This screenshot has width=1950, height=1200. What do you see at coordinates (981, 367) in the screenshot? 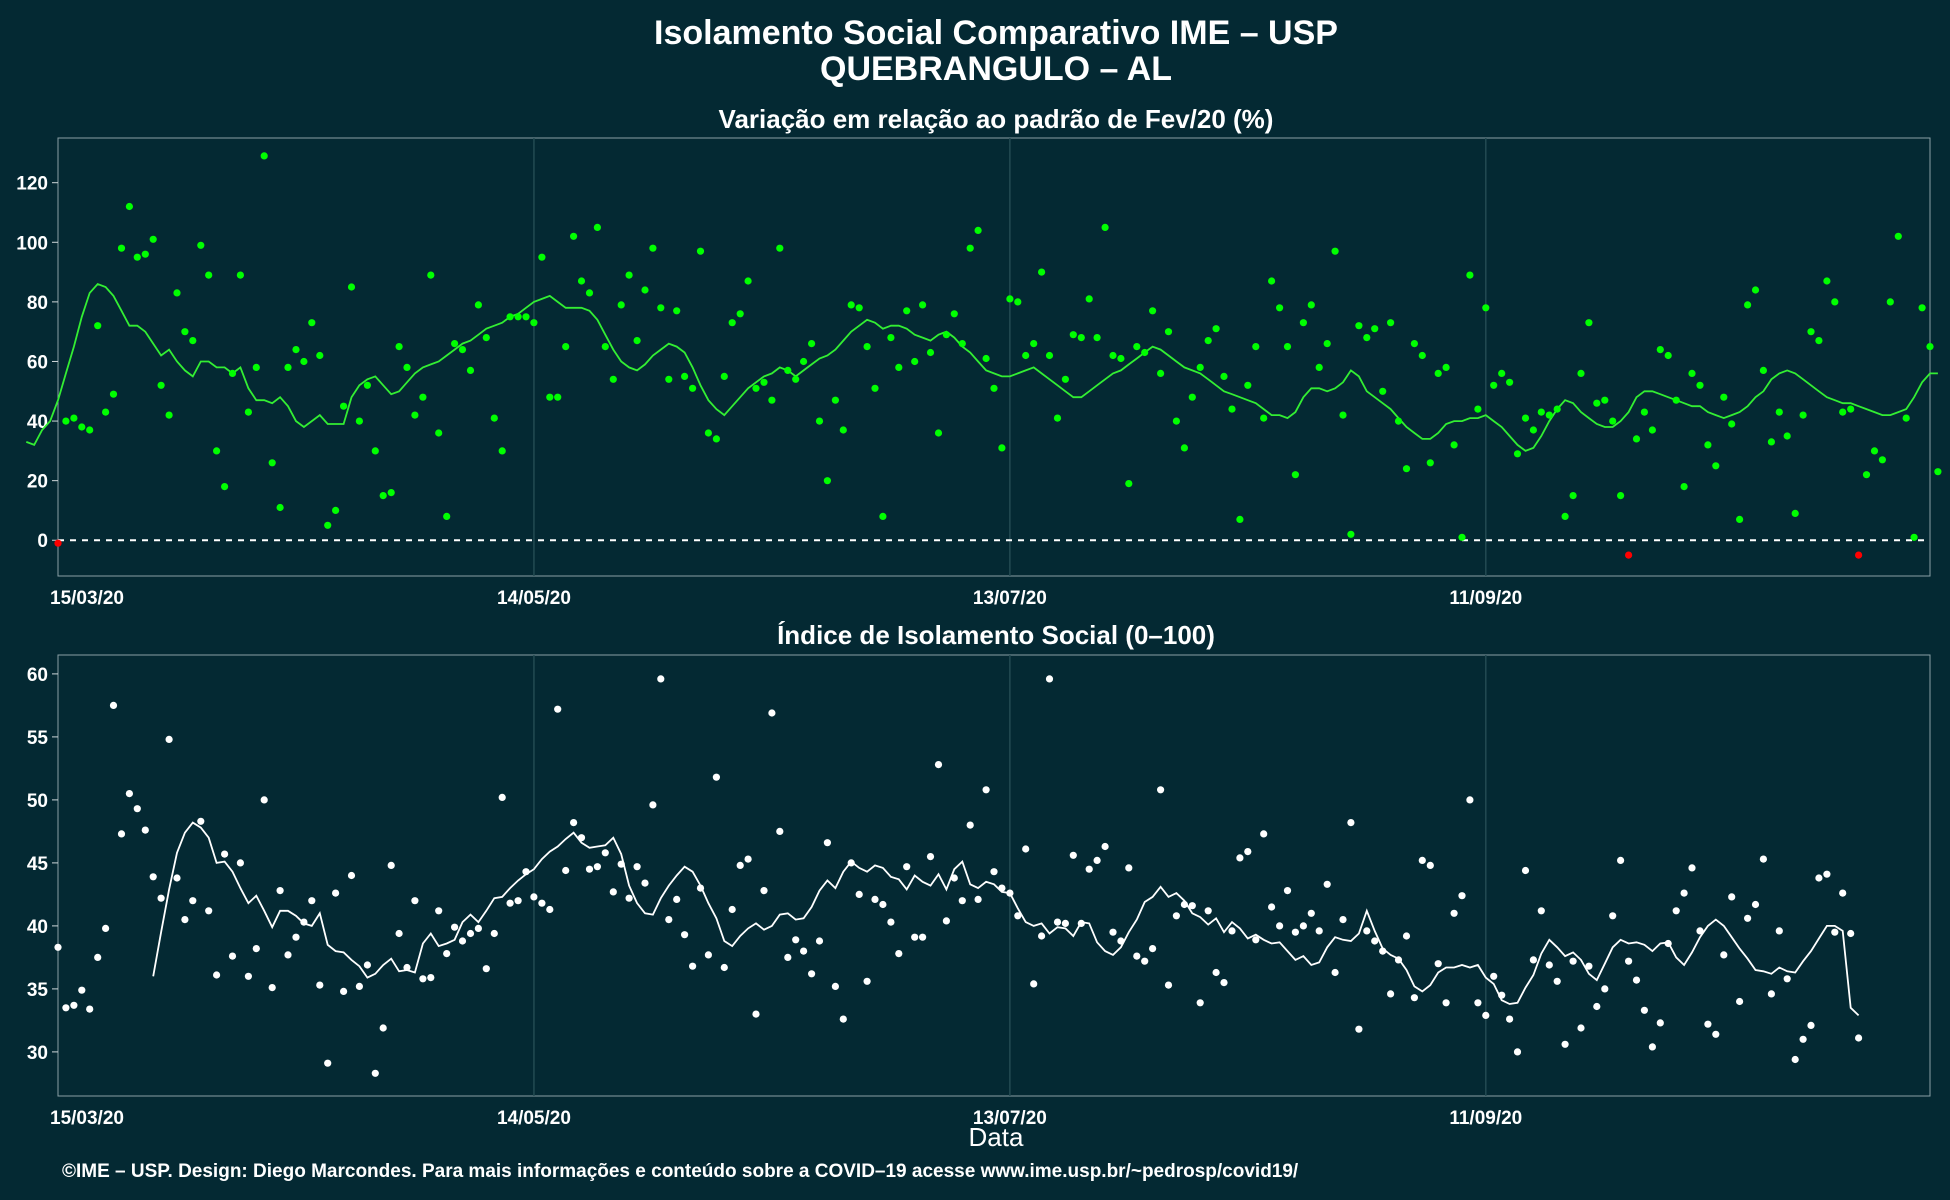
I see `moving-average-line` at bounding box center [981, 367].